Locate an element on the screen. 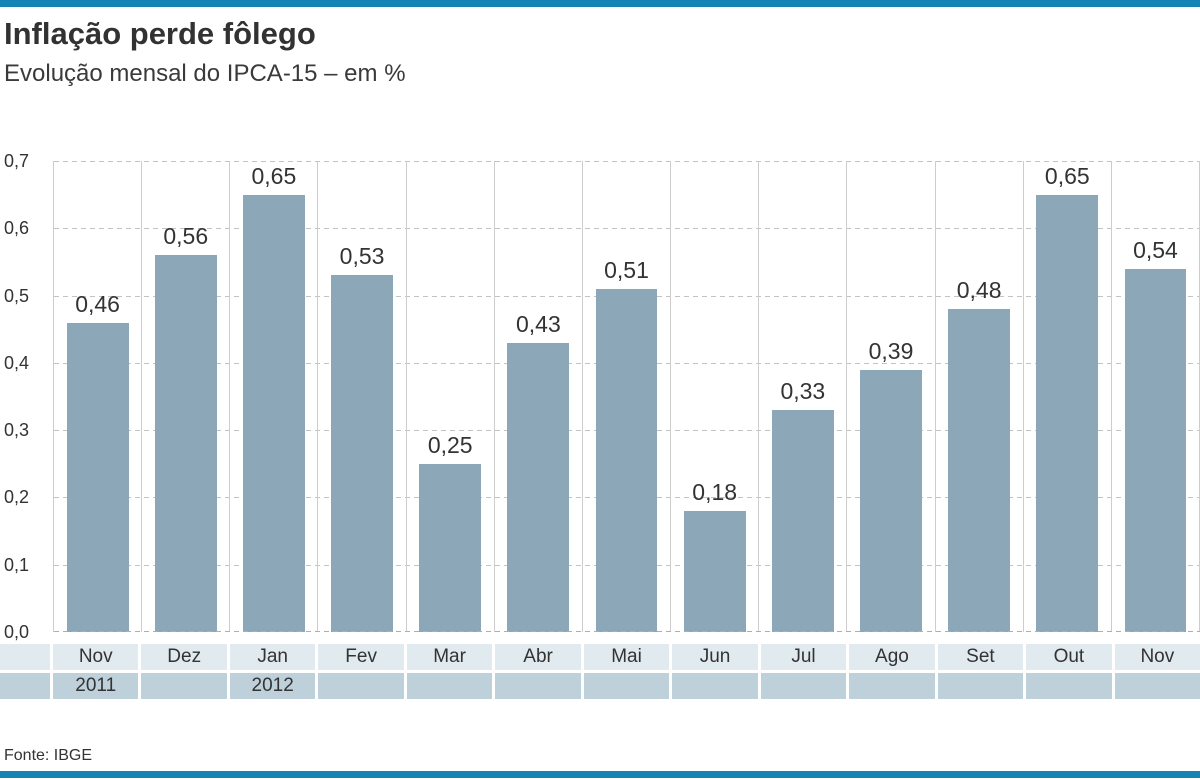  y-tick-label: 0,5 is located at coordinates (17, 296).